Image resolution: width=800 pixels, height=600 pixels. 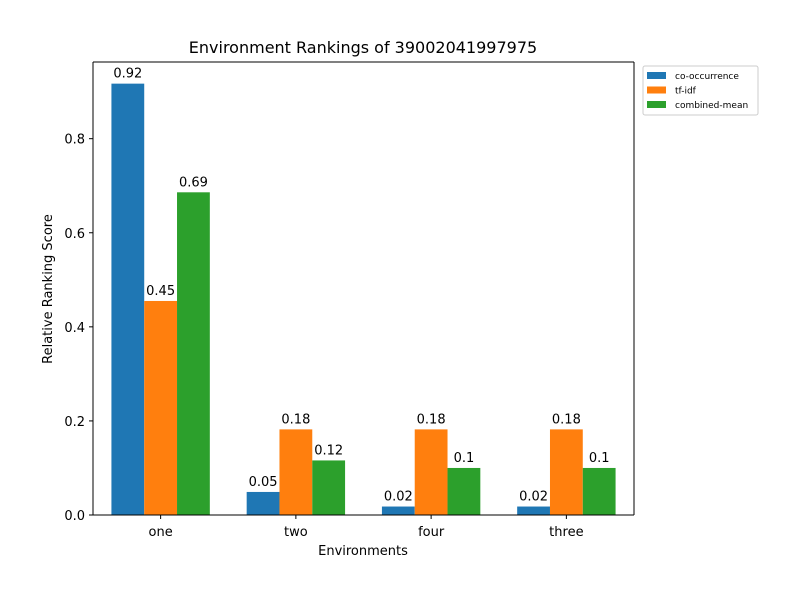 What do you see at coordinates (431, 419) in the screenshot?
I see `data-label-tf-idf-four: 0.18` at bounding box center [431, 419].